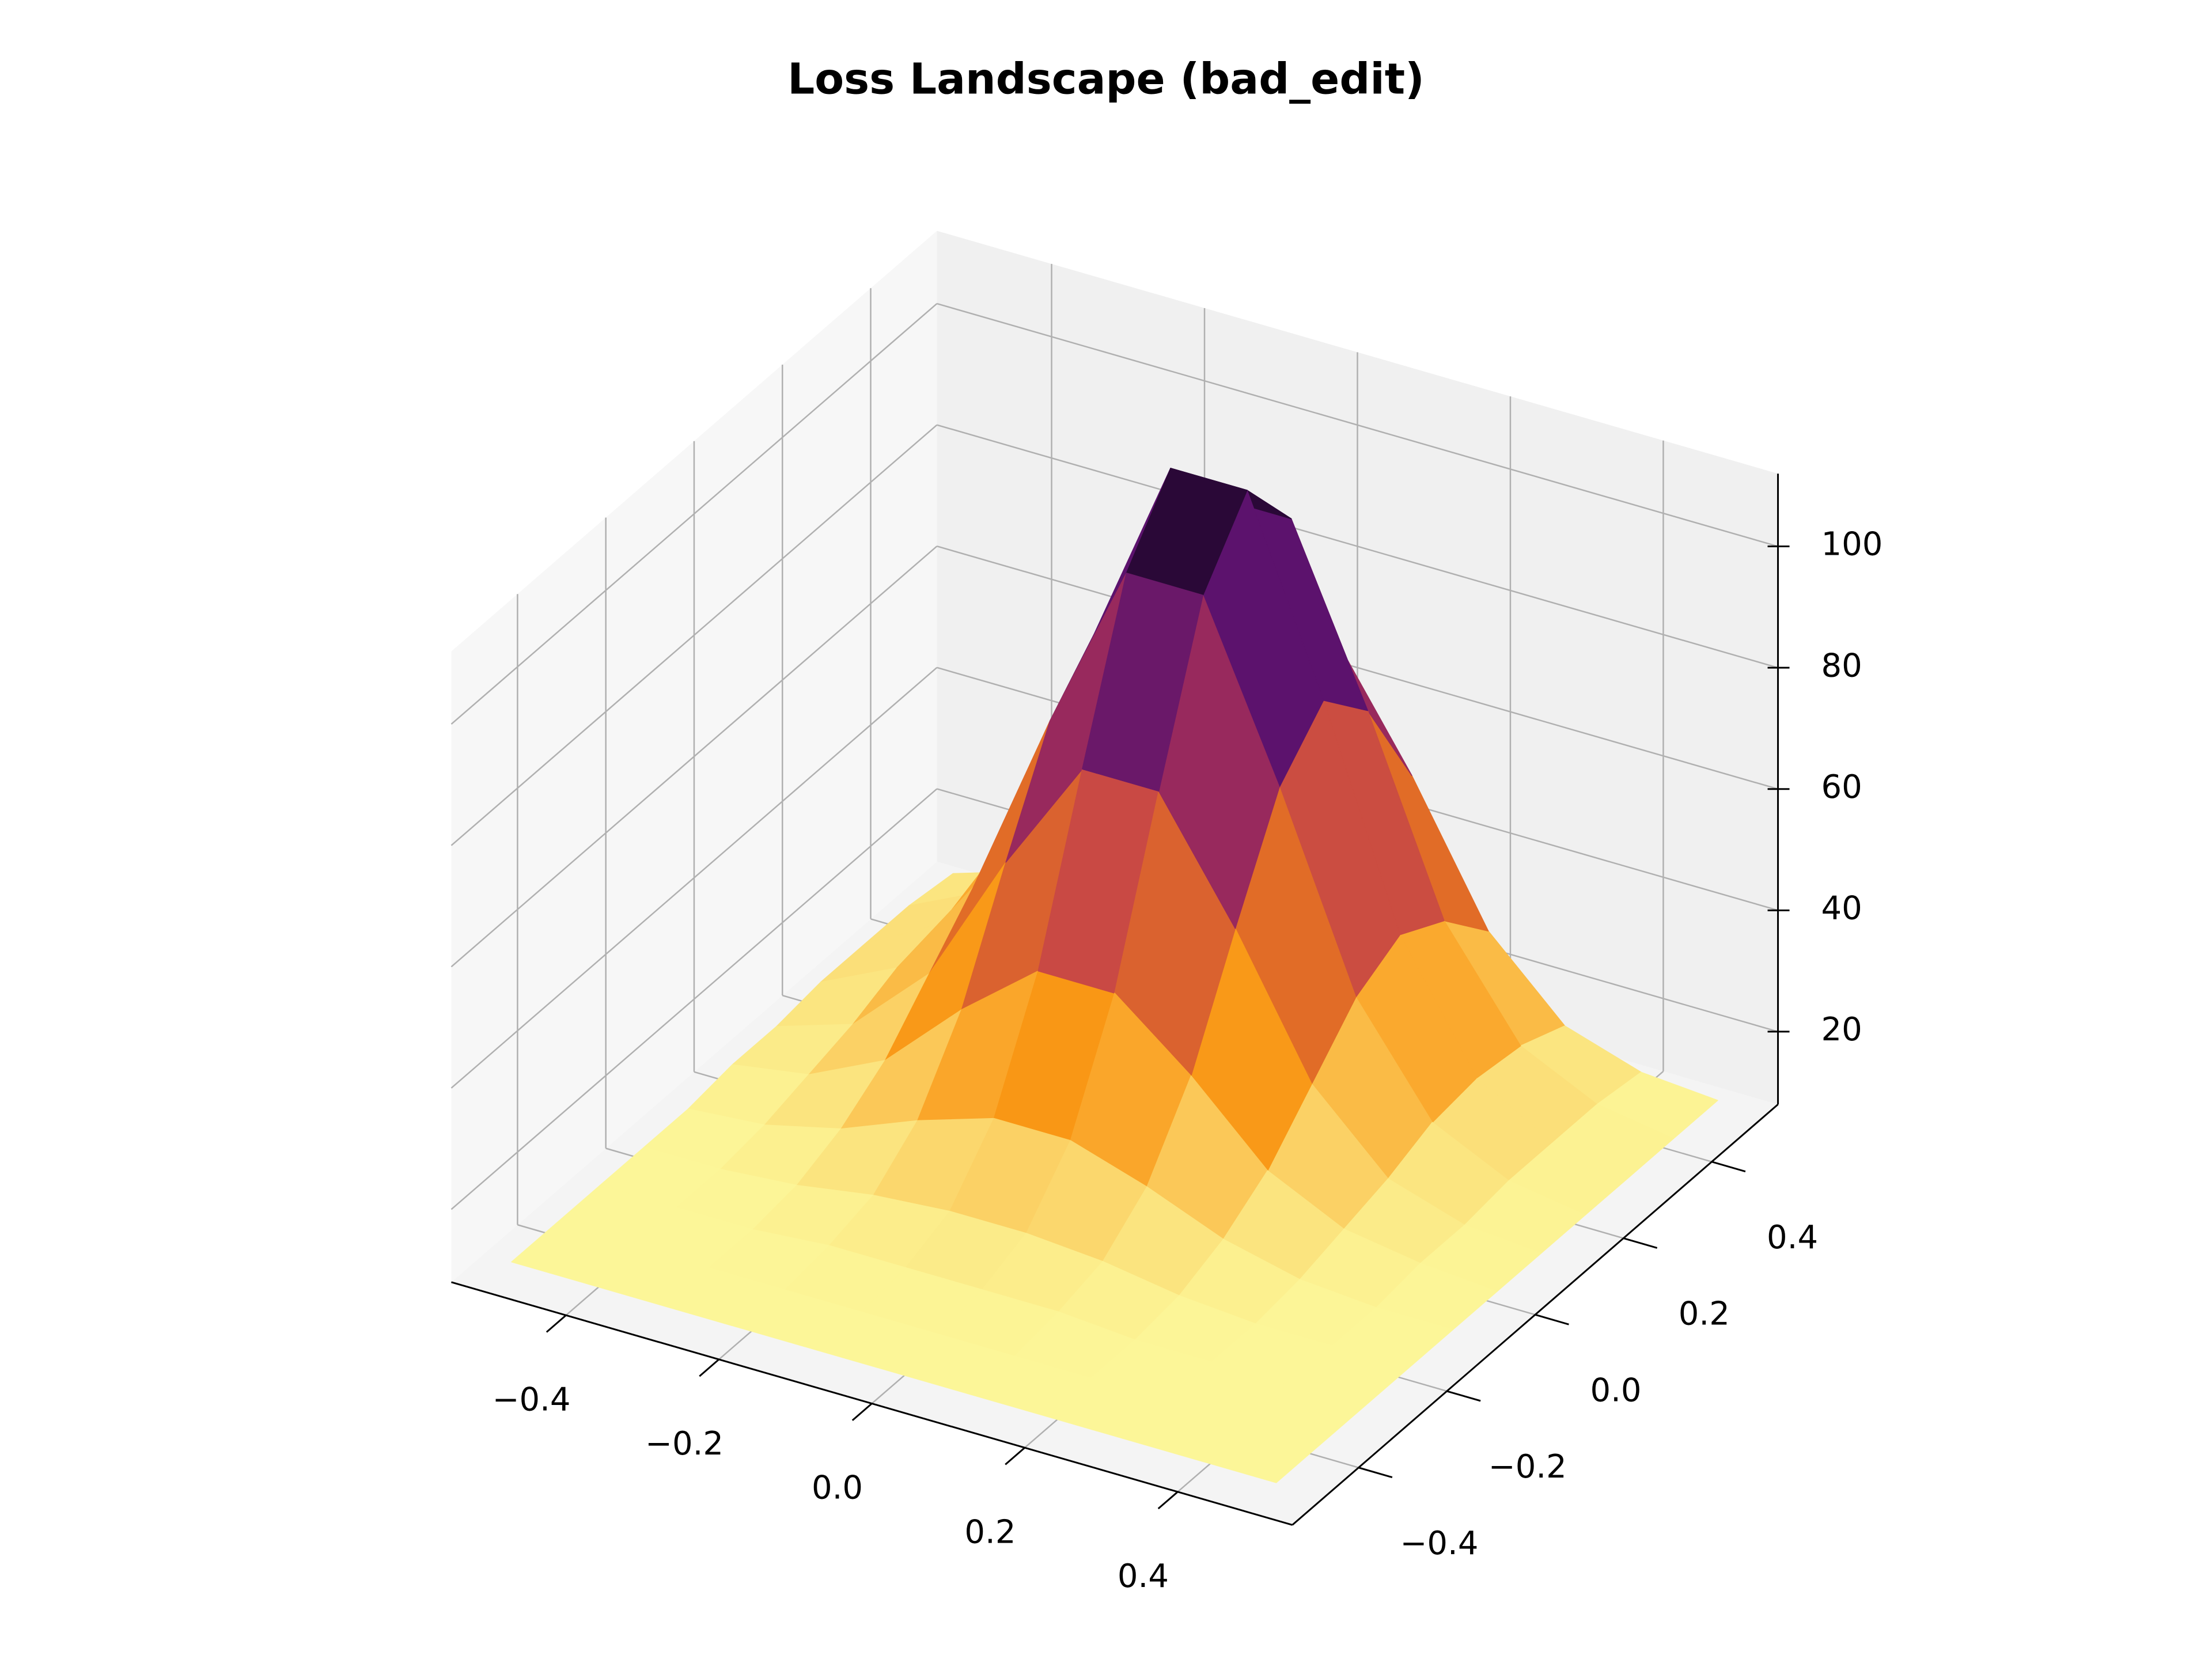 Image resolution: width=2212 pixels, height=1659 pixels. I want to click on z-tick-label: 100, so click(1852, 544).